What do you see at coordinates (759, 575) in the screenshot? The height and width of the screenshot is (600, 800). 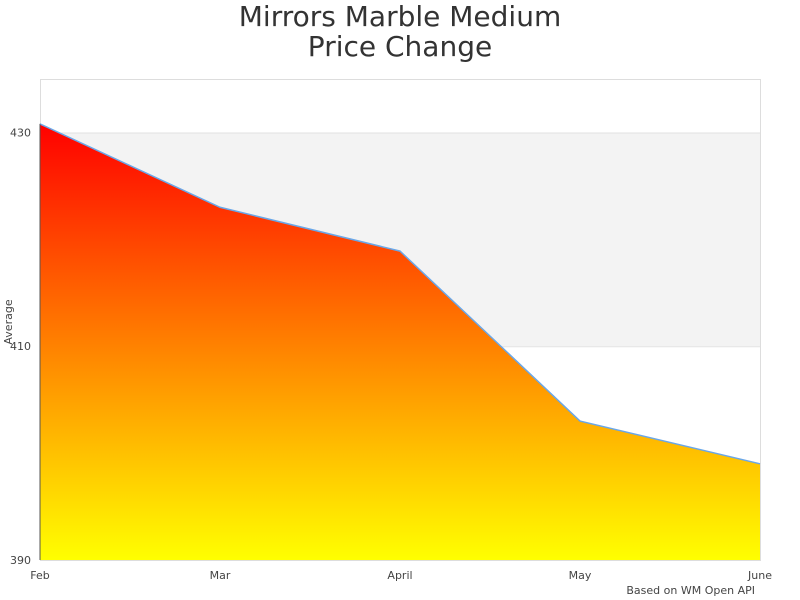 I see `x-tick-label: June` at bounding box center [759, 575].